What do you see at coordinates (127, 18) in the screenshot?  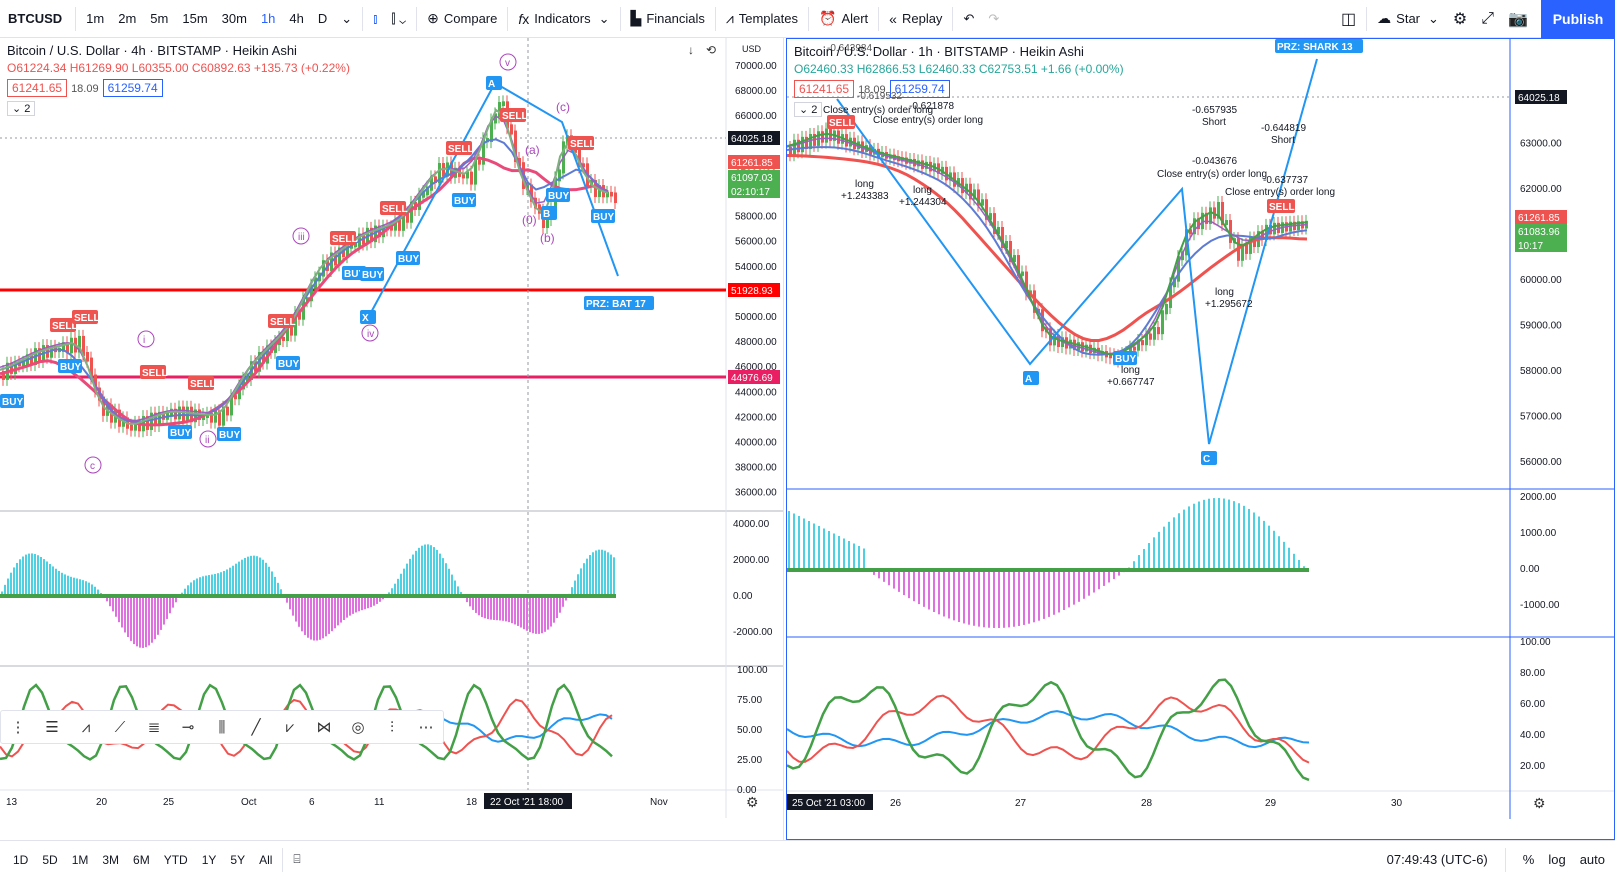 I see `interval-2m: 2m` at bounding box center [127, 18].